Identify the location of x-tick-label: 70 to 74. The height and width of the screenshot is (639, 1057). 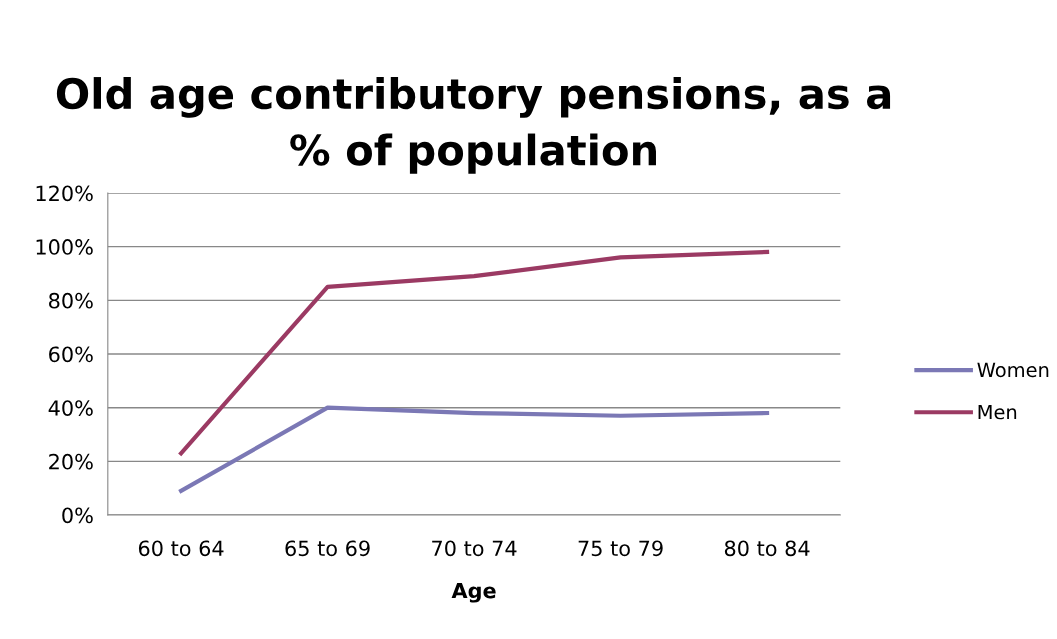
(474, 548).